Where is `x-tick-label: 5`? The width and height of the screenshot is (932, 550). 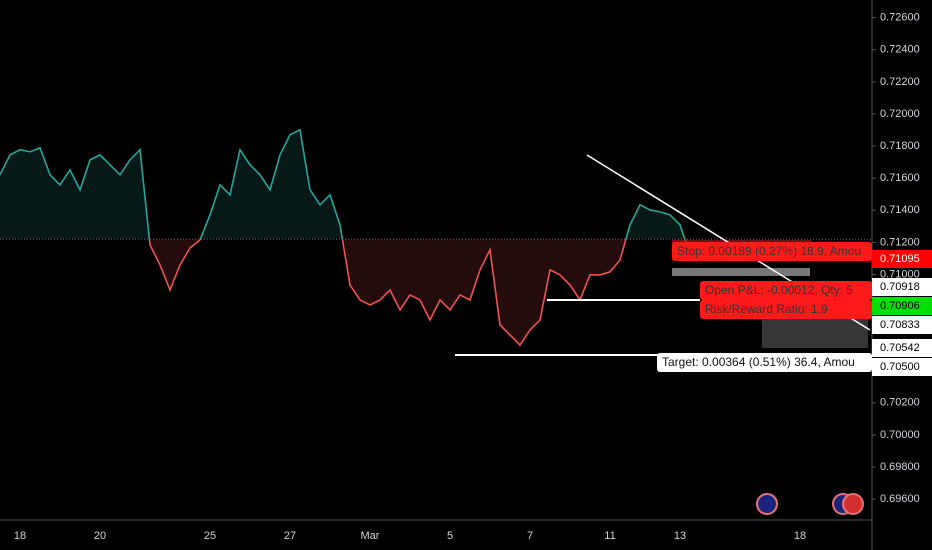 x-tick-label: 5 is located at coordinates (450, 536).